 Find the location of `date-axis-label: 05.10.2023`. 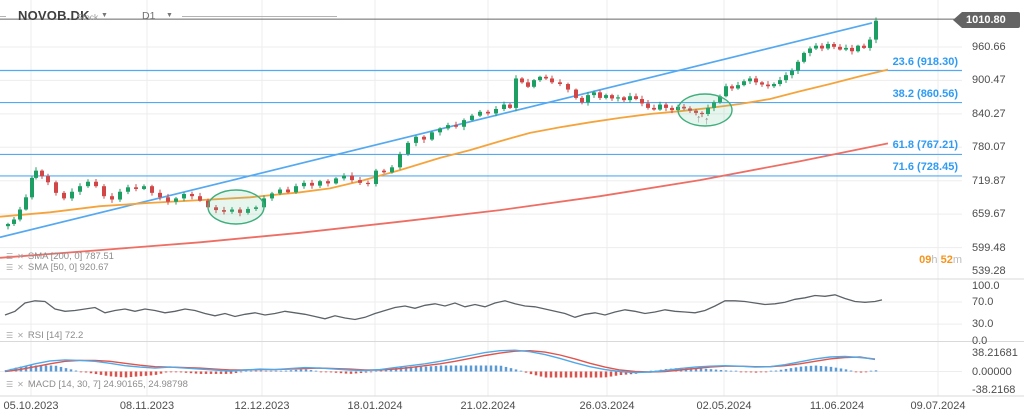

date-axis-label: 05.10.2023 is located at coordinates (31, 406).